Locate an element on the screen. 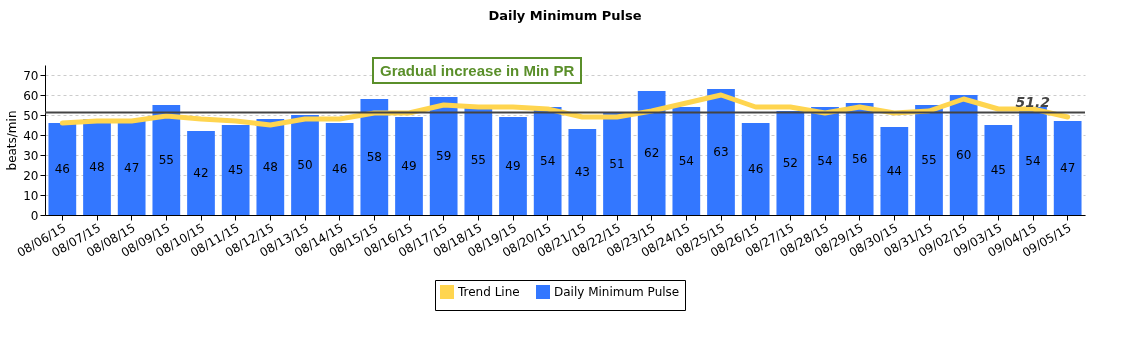 The width and height of the screenshot is (1133, 339). y-tick-label: 30 is located at coordinates (31, 155).